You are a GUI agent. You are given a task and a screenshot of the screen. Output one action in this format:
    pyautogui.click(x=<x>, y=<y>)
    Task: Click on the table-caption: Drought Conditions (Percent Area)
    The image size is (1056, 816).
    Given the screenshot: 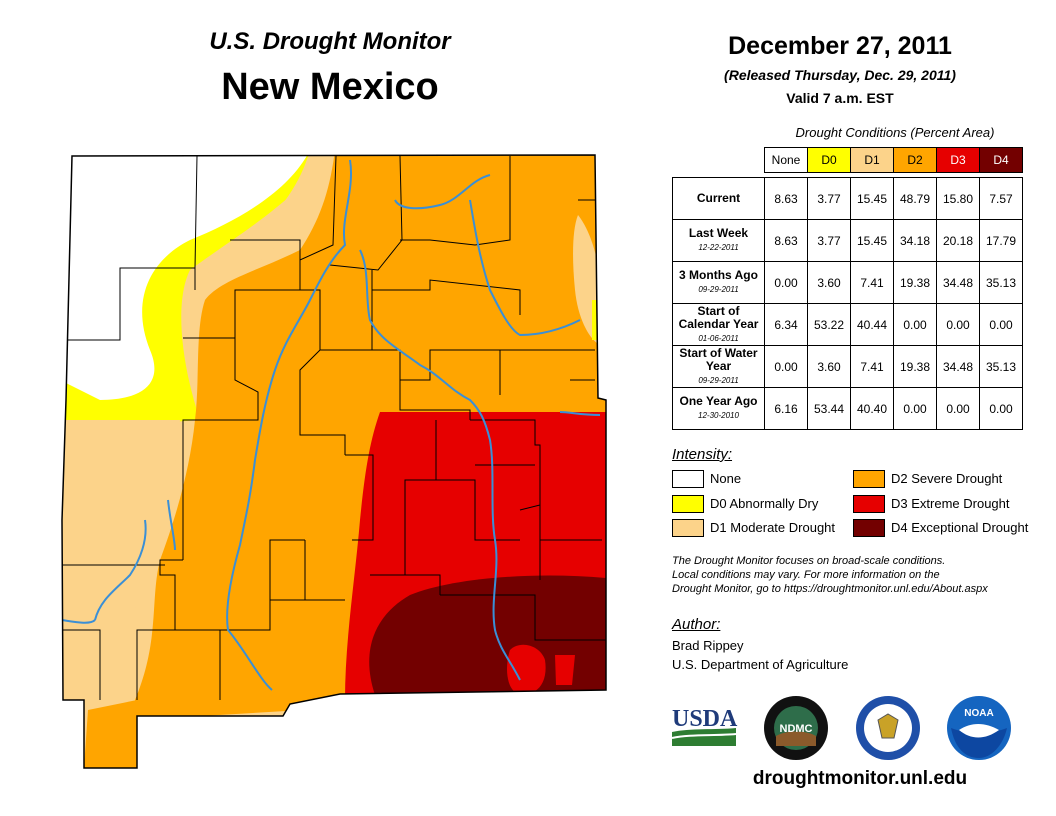 What is the action you would take?
    pyautogui.click(x=895, y=132)
    